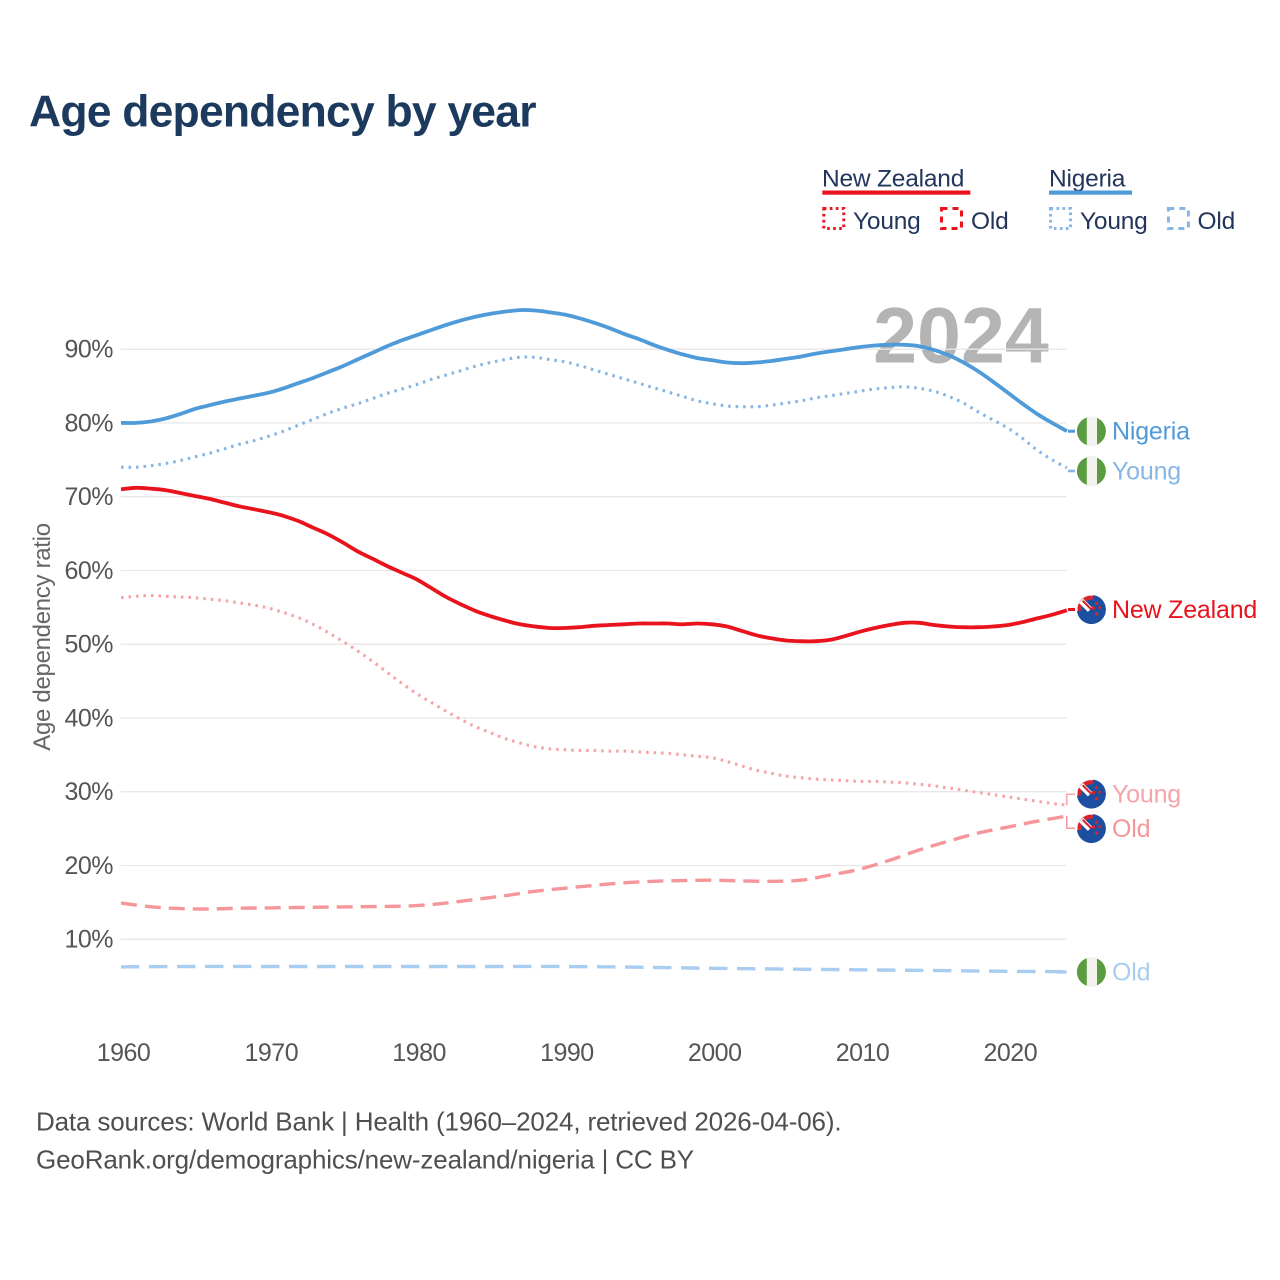 This screenshot has width=1280, height=1280. What do you see at coordinates (88, 792) in the screenshot?
I see `svg-text: 30%` at bounding box center [88, 792].